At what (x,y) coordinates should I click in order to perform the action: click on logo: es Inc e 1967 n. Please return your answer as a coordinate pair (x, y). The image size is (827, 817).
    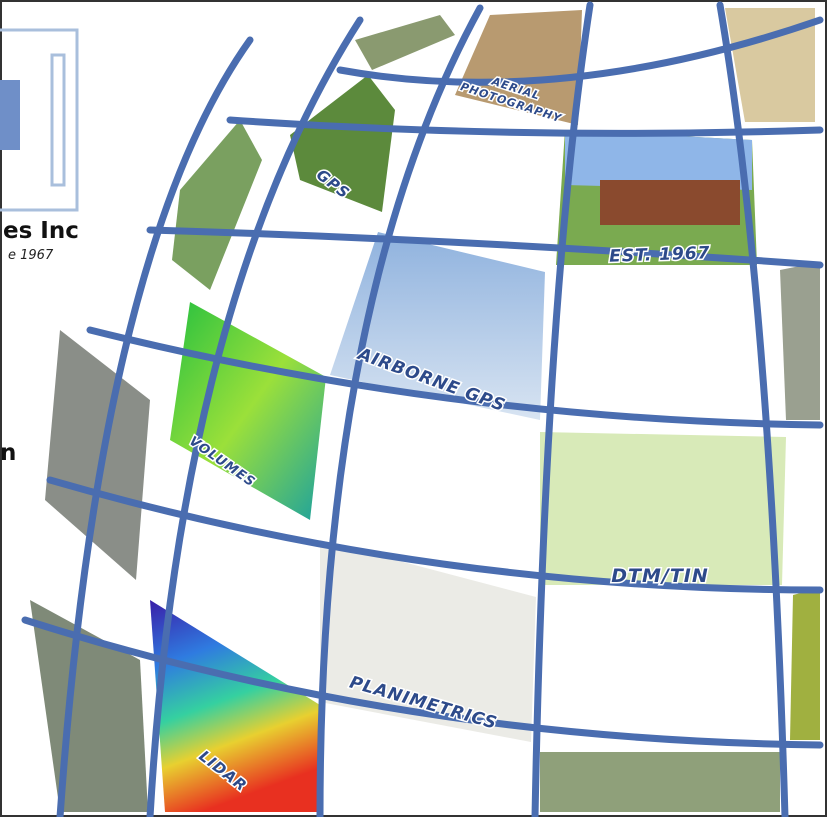
    Looking at the image, I should click on (39, 247).